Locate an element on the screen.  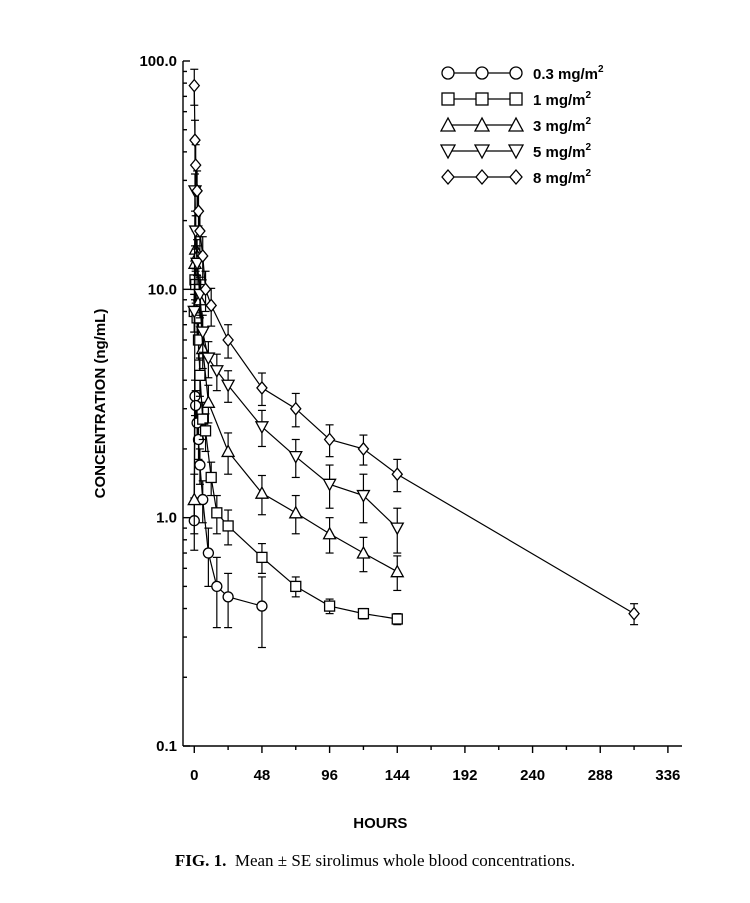
legend-item-1: 0.3 mg/m2 is located at coordinates (522, 73).